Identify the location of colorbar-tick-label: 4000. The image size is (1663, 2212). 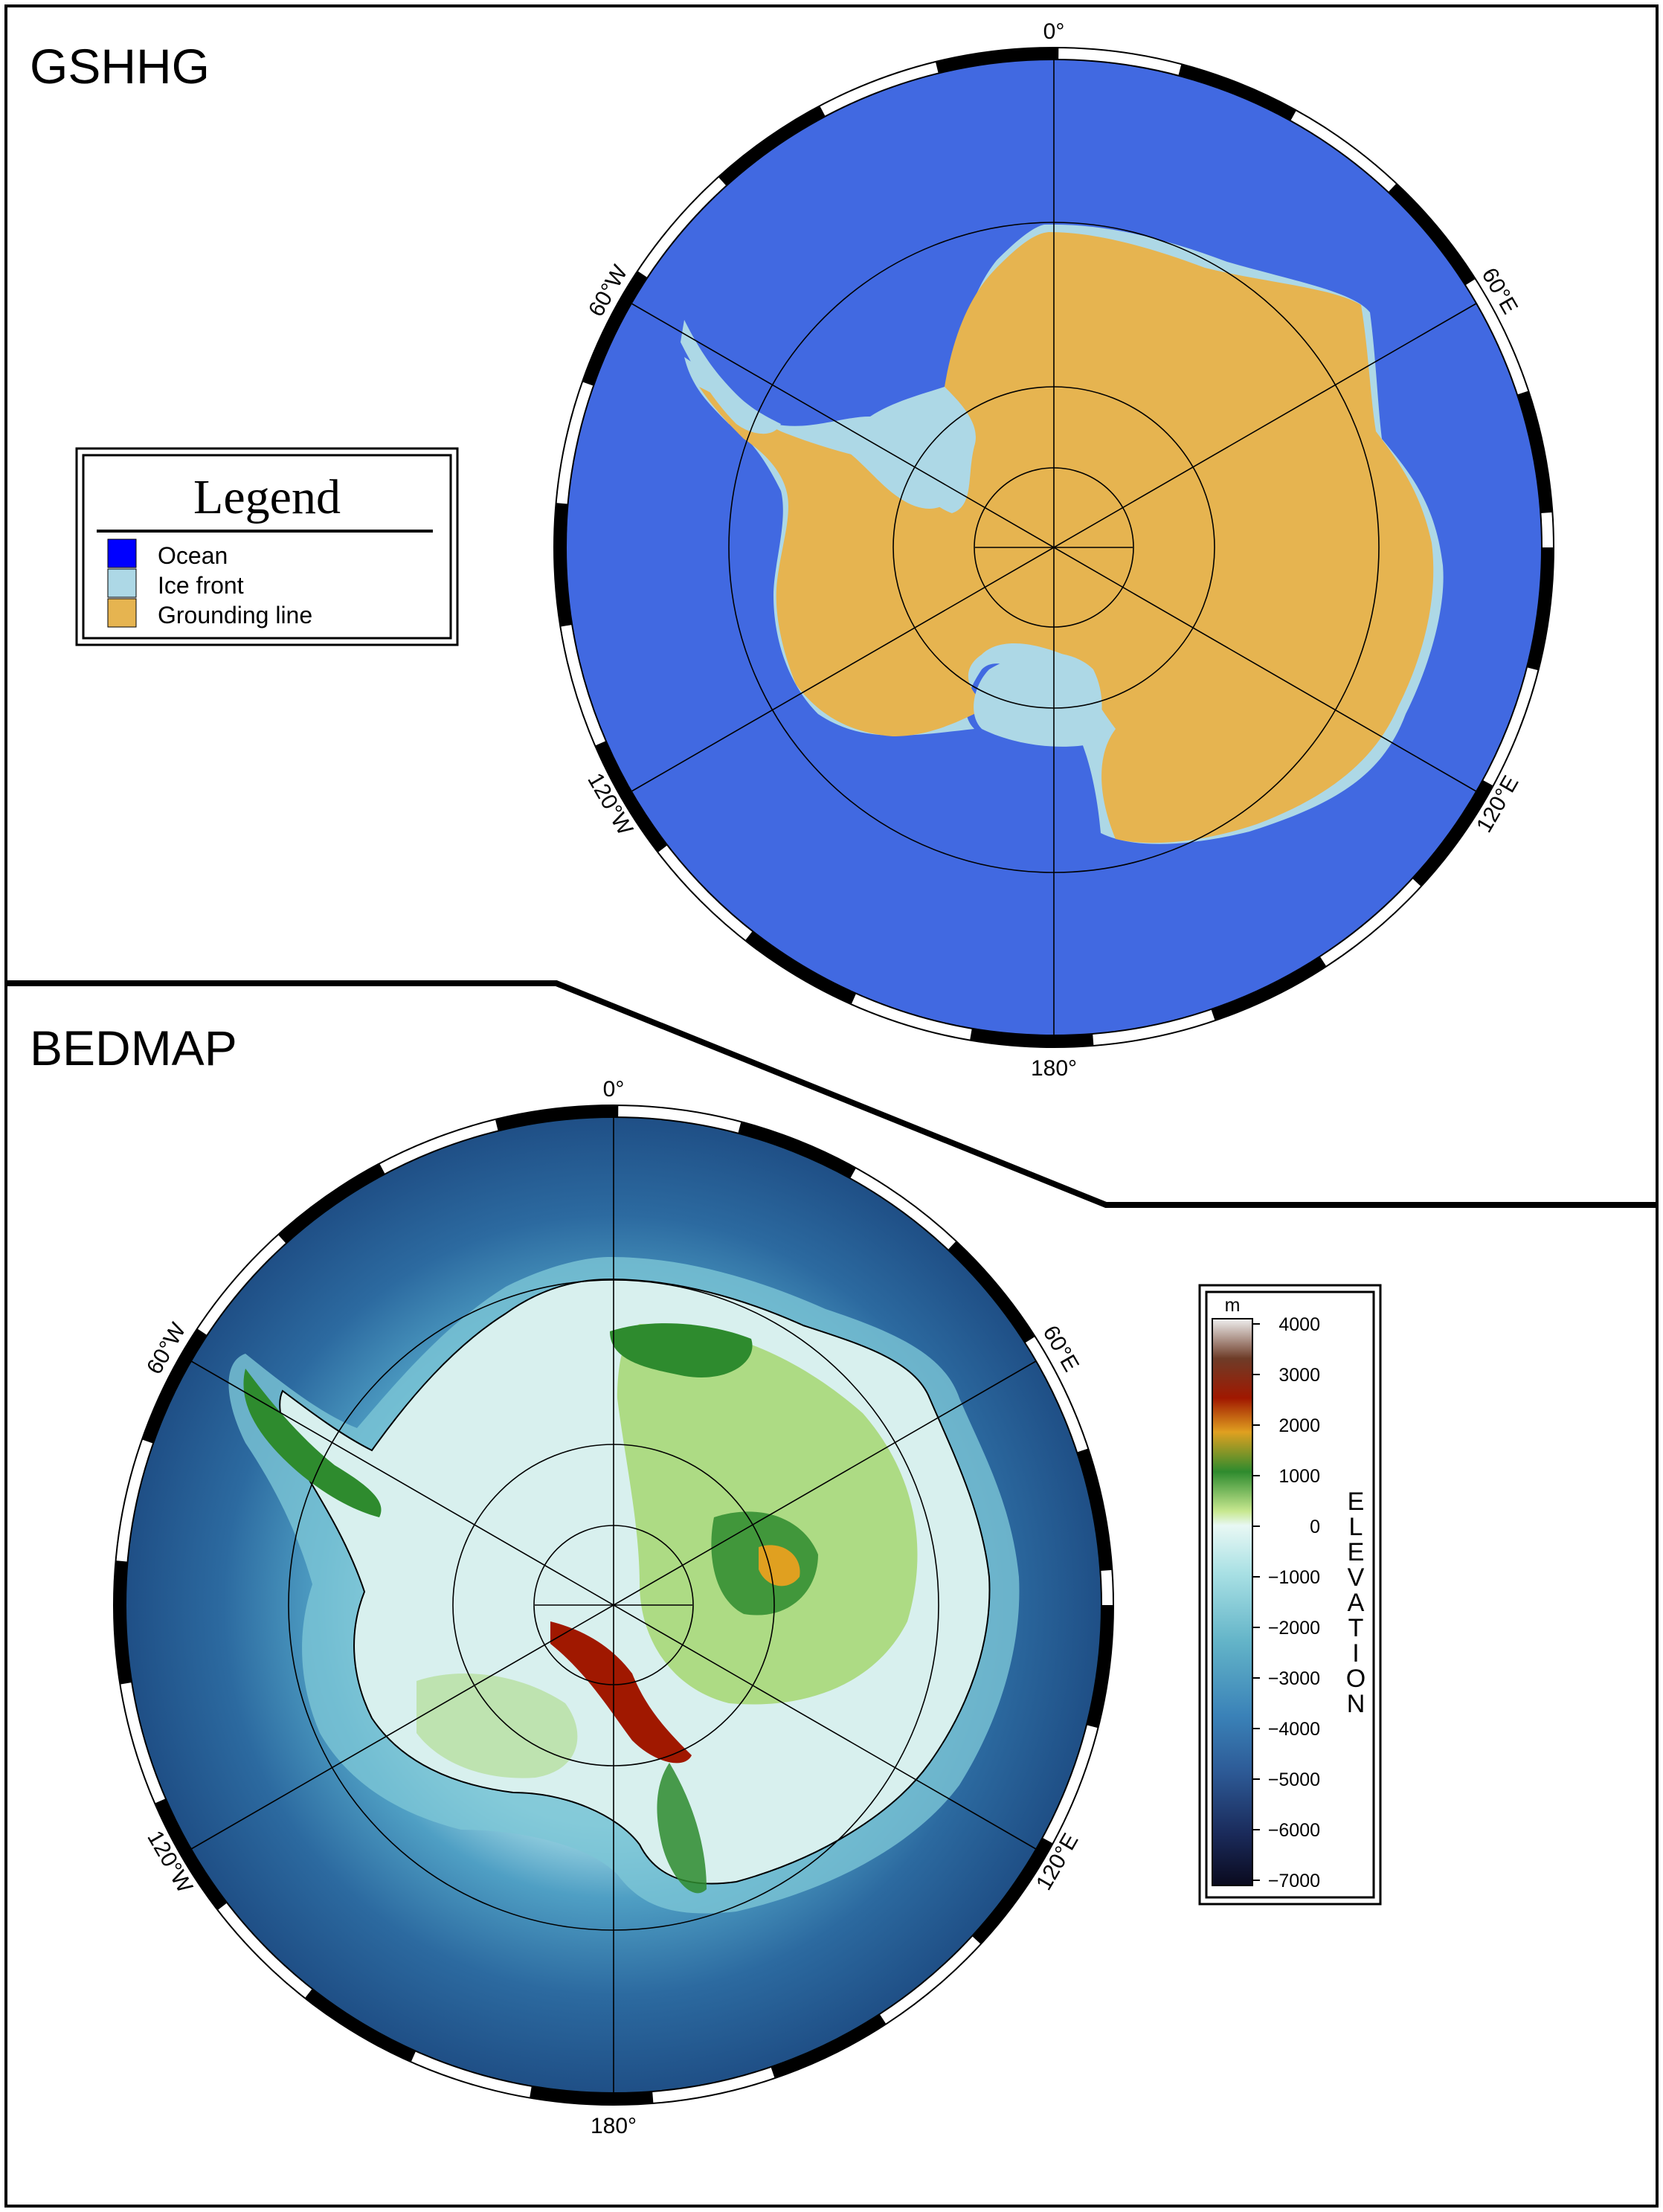
(1299, 1324).